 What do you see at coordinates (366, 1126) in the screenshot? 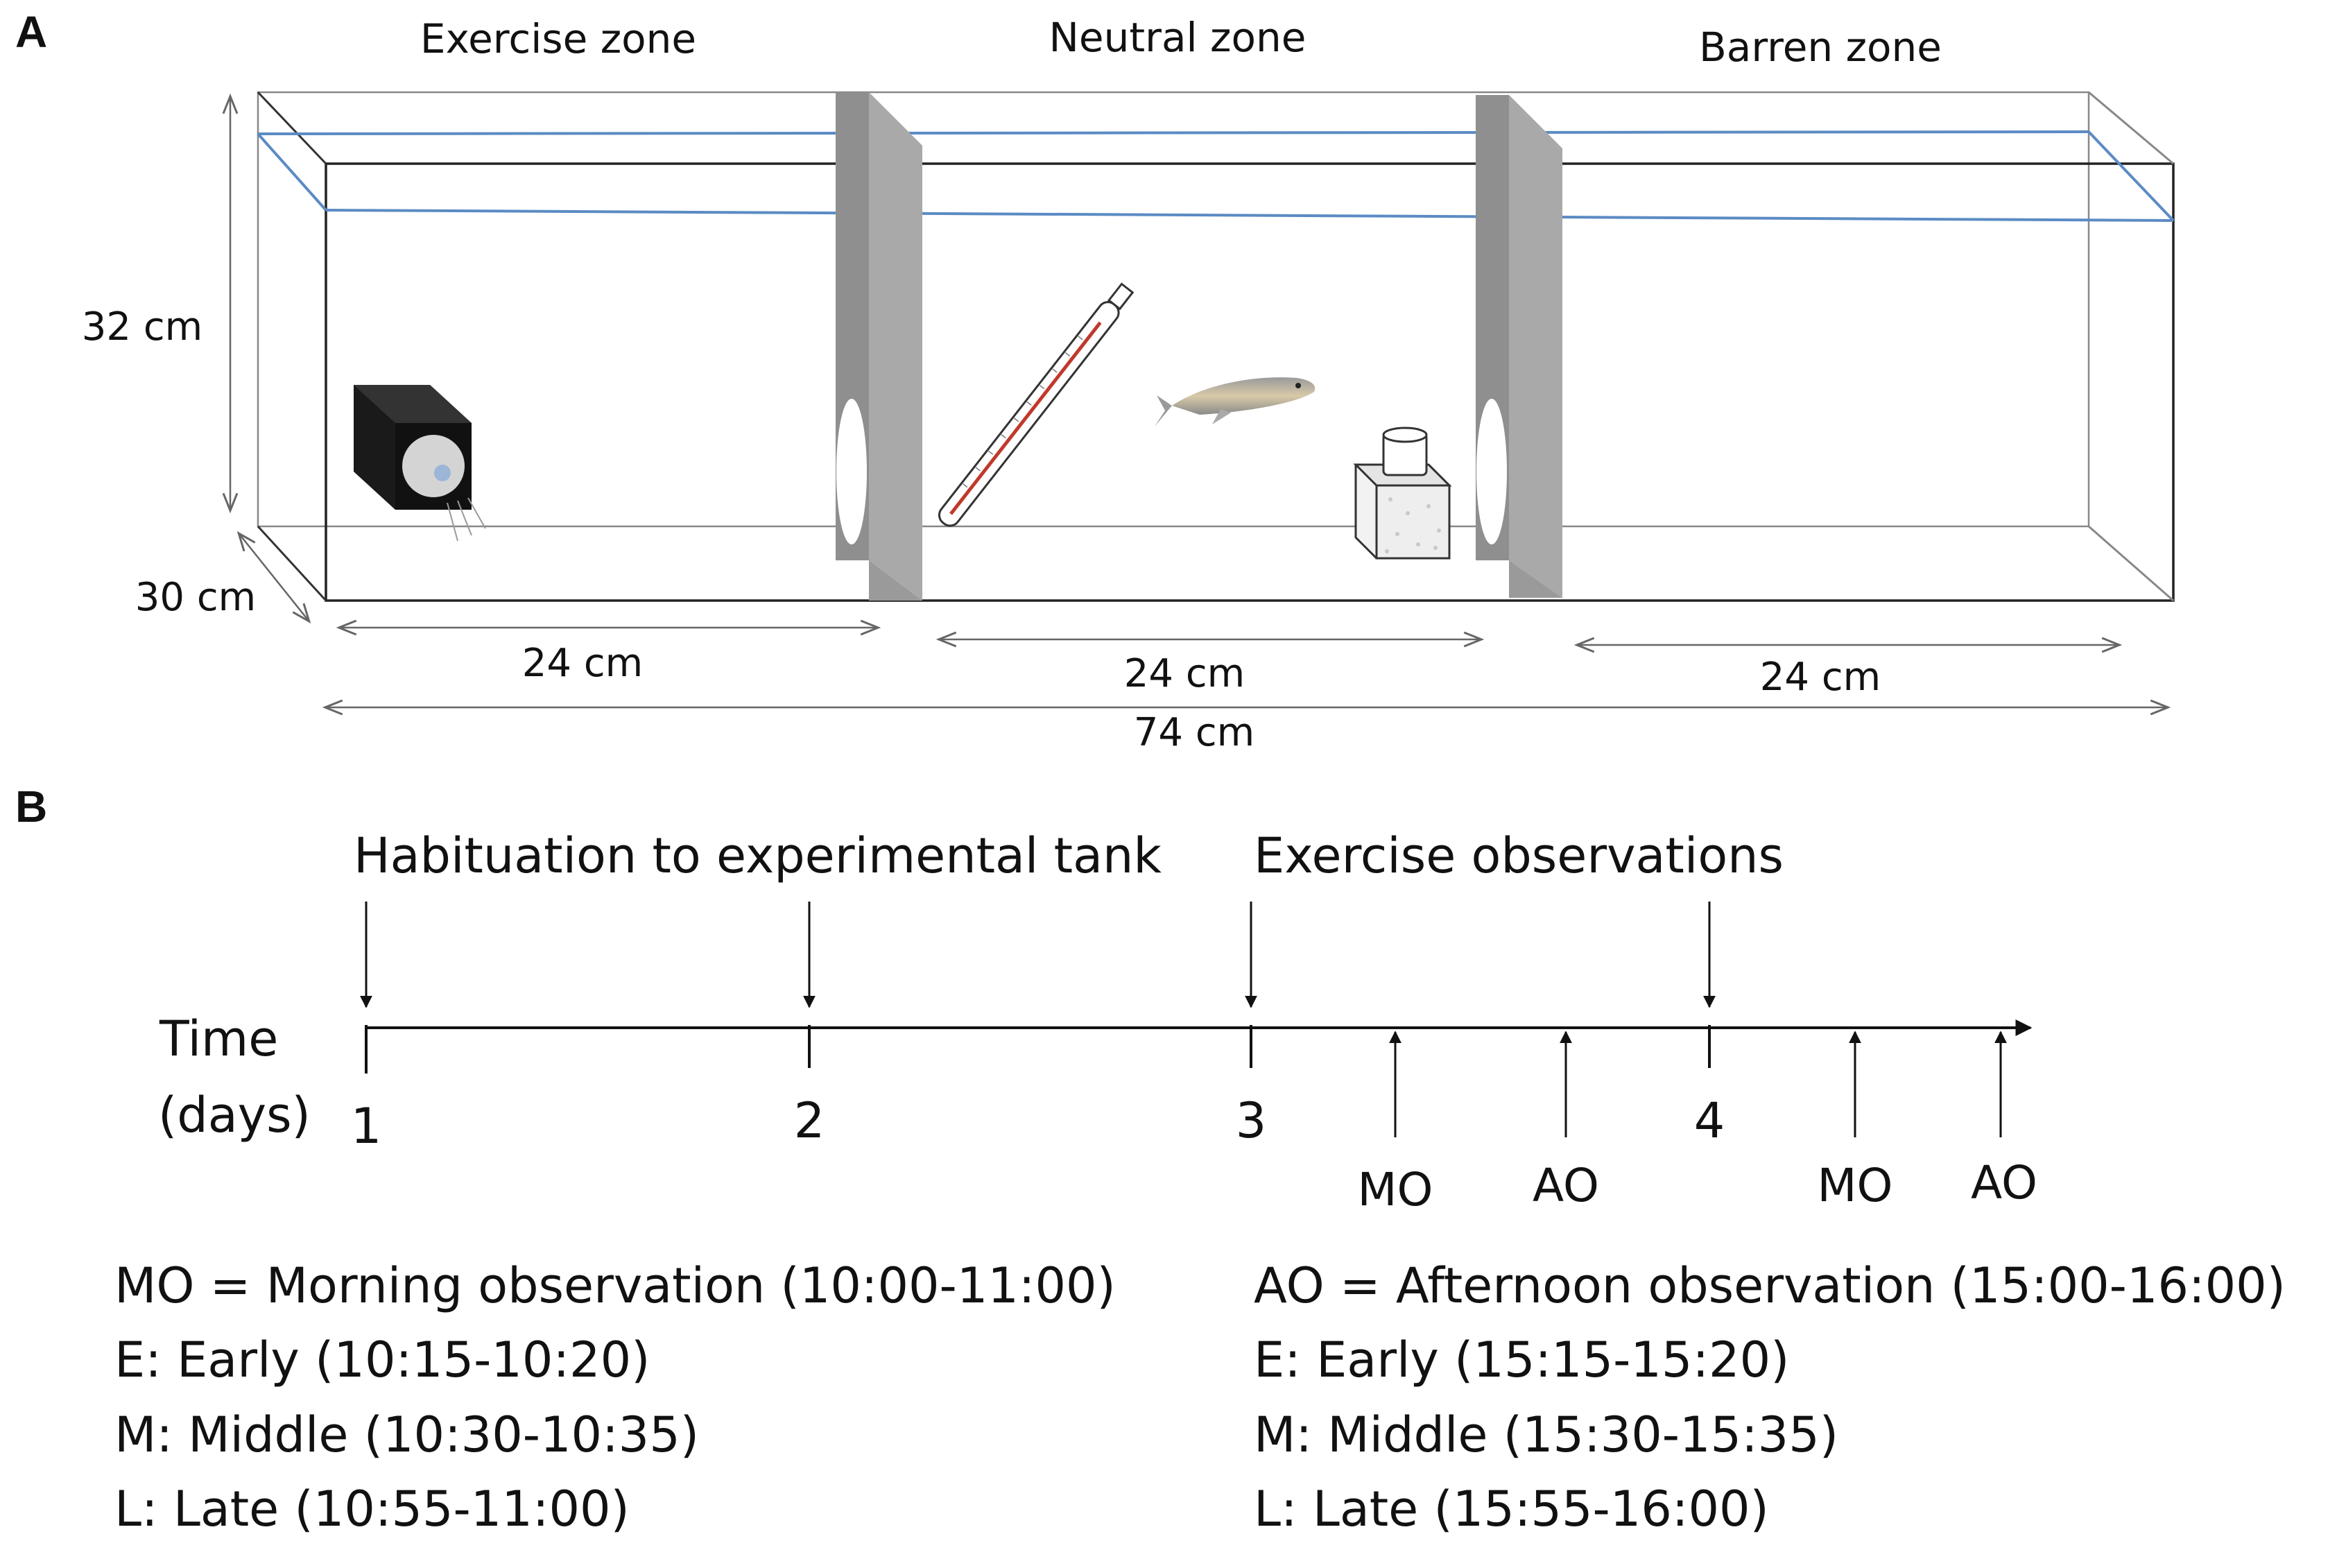
I see `day-label-1: 1` at bounding box center [366, 1126].